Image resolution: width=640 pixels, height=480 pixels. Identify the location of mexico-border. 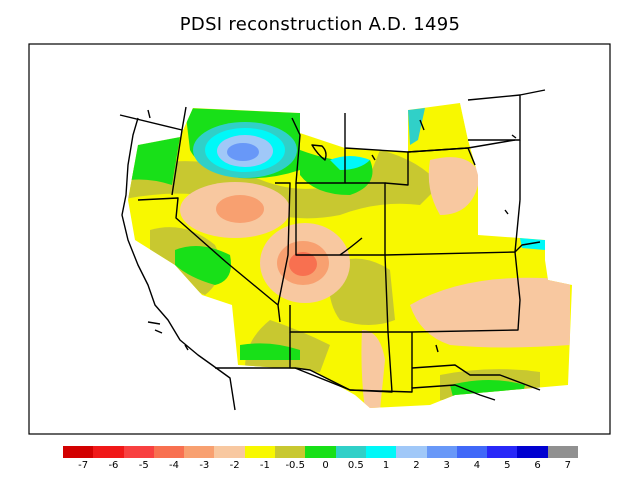
(355, 384).